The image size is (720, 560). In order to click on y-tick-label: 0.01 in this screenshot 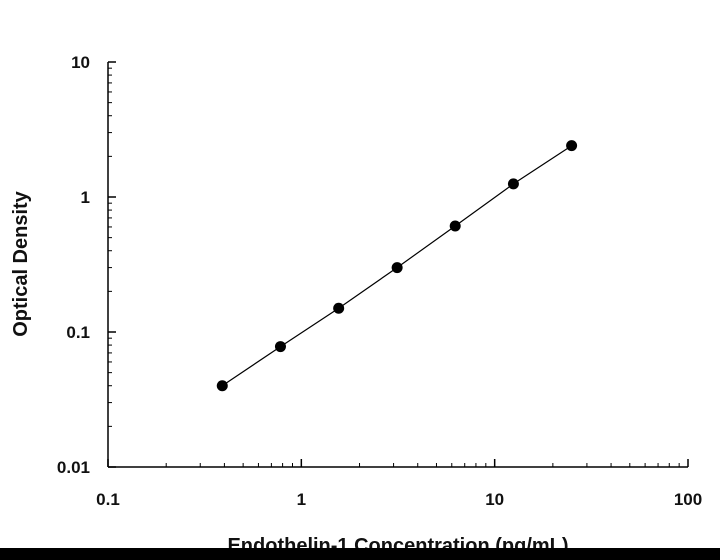, I will do `click(73, 467)`.